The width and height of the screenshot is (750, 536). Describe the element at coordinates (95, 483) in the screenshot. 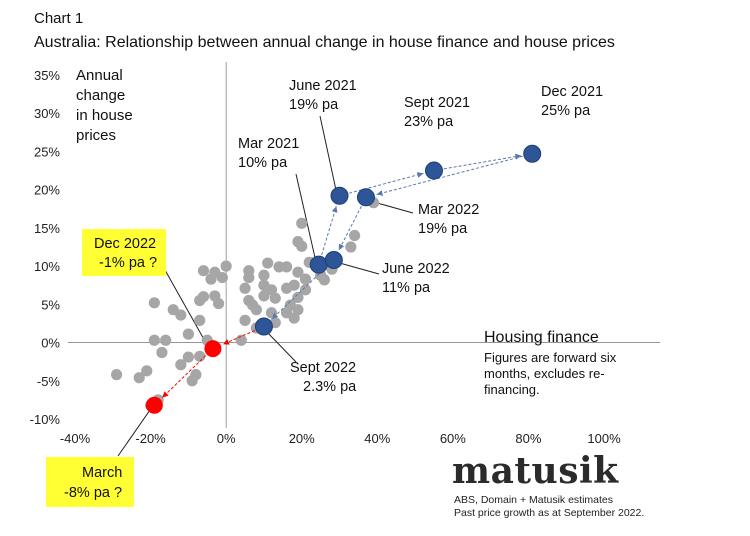

I see `callout-text: March -8% pa ?` at that location.